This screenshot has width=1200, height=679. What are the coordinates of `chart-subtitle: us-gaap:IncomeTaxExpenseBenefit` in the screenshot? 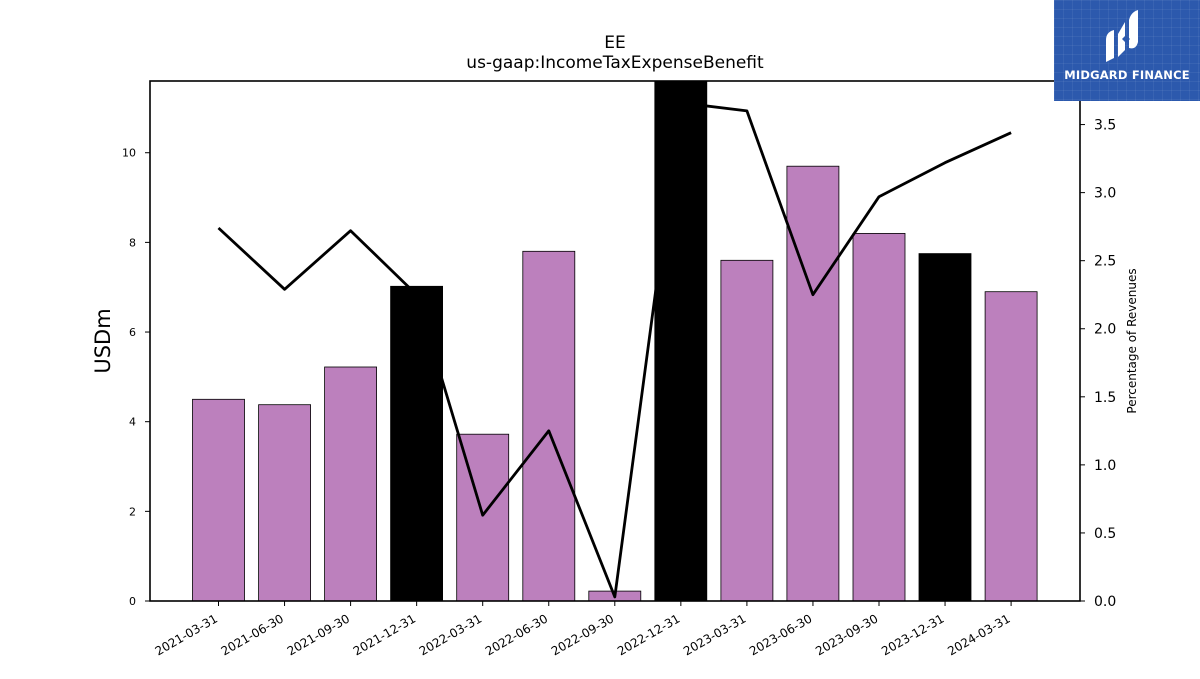 It's located at (615, 63).